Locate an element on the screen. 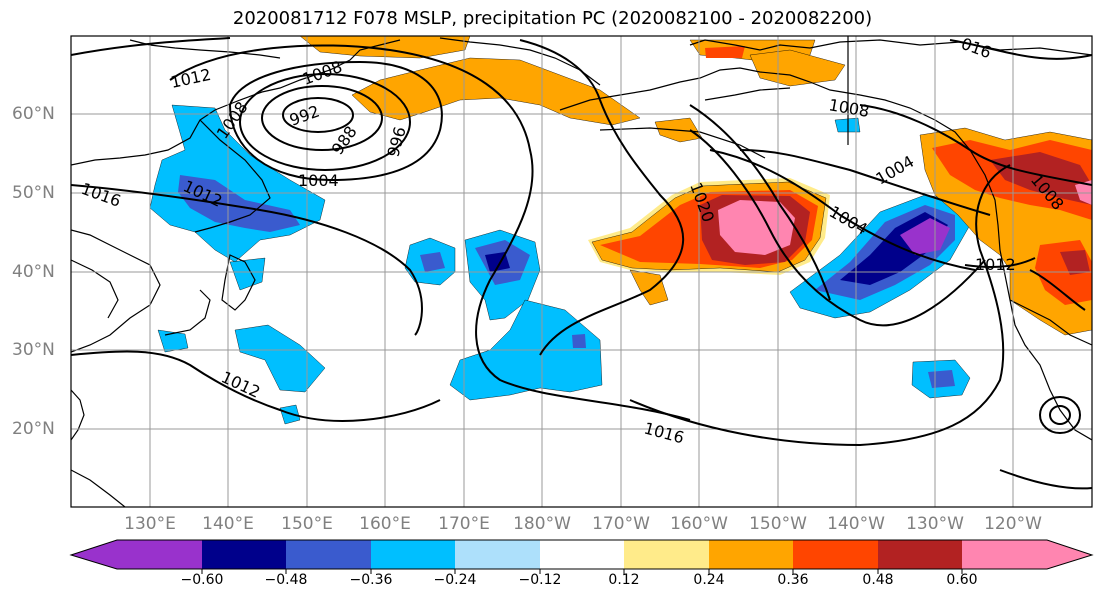 This screenshot has width=1105, height=601. lon-label: 160°E is located at coordinates (385, 524).